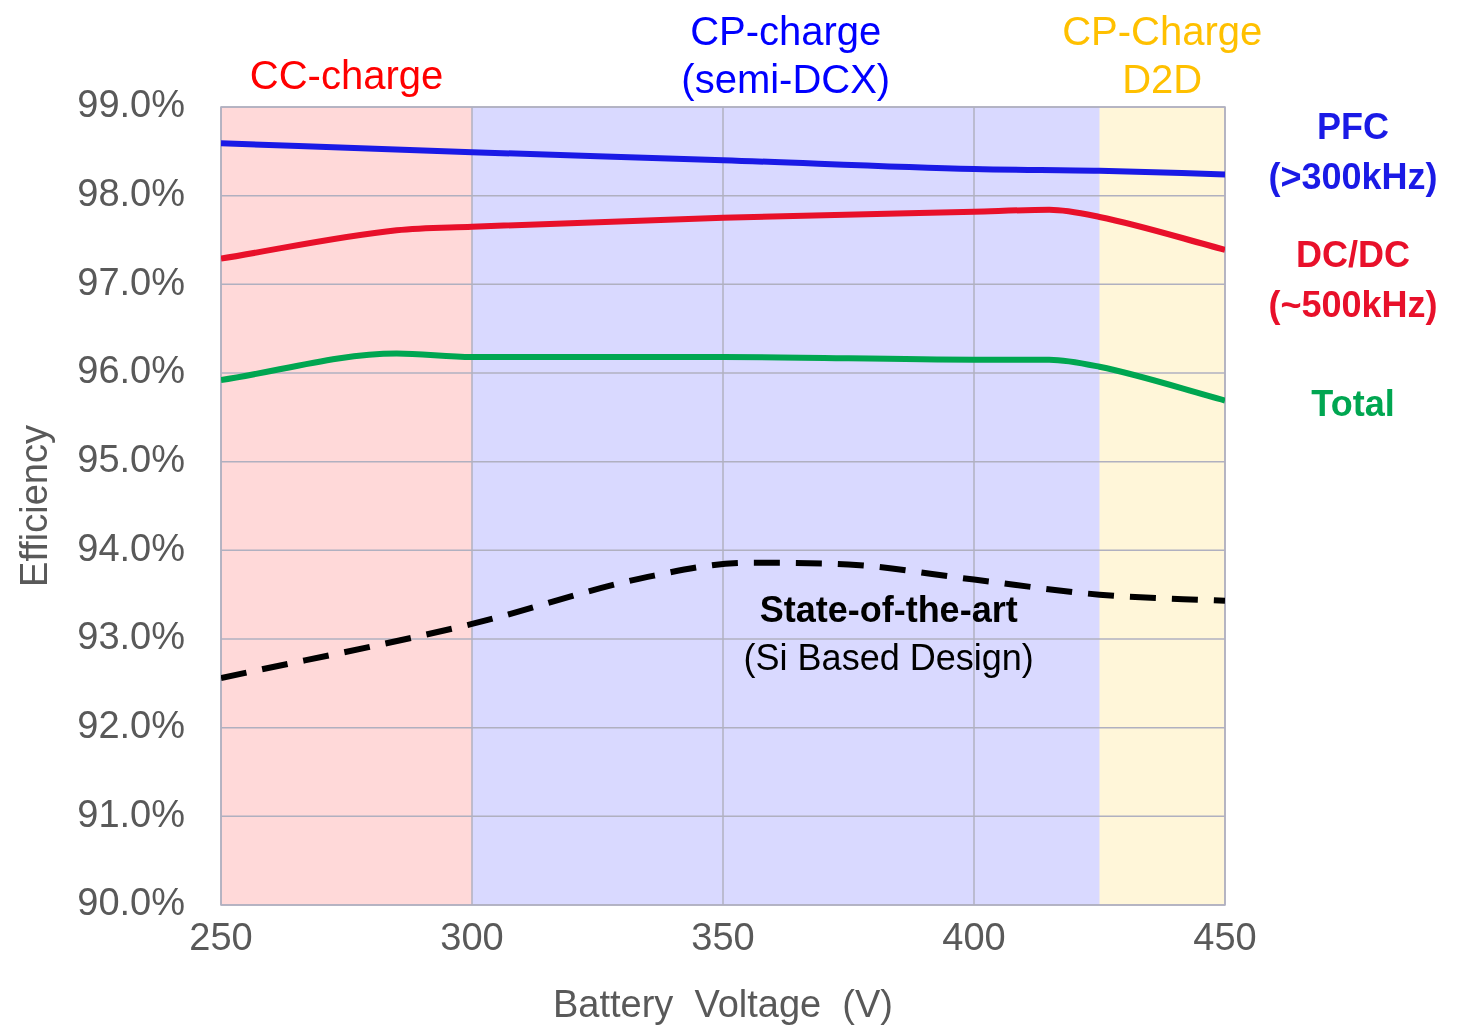  I want to click on y-axis-title: Efficiency, so click(34, 506).